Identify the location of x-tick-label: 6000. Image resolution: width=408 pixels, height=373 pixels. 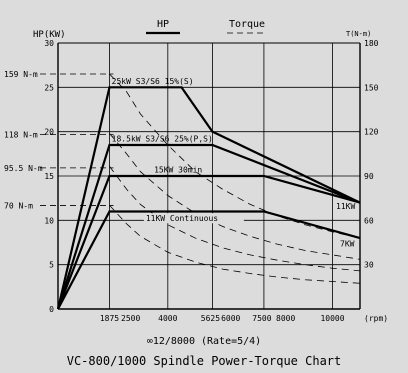
(230, 318).